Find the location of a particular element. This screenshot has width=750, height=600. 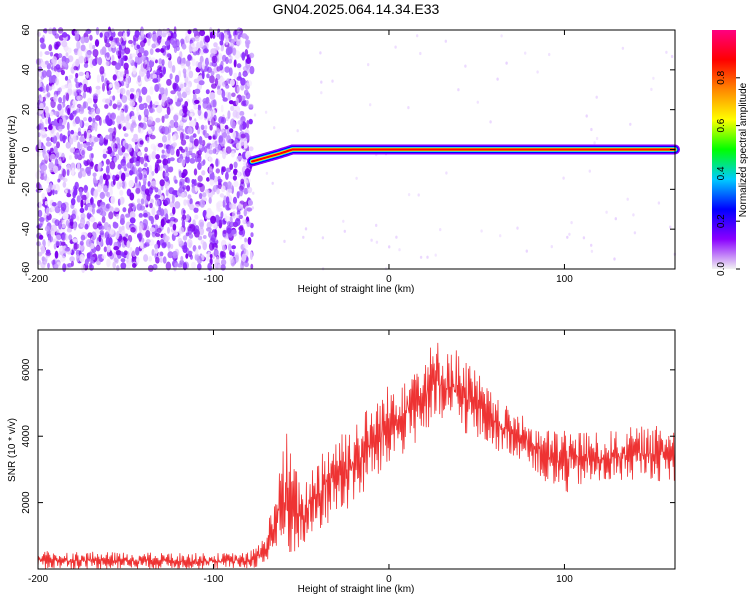

spectrogram-y-tick-label: -40 is located at coordinates (26, 229).